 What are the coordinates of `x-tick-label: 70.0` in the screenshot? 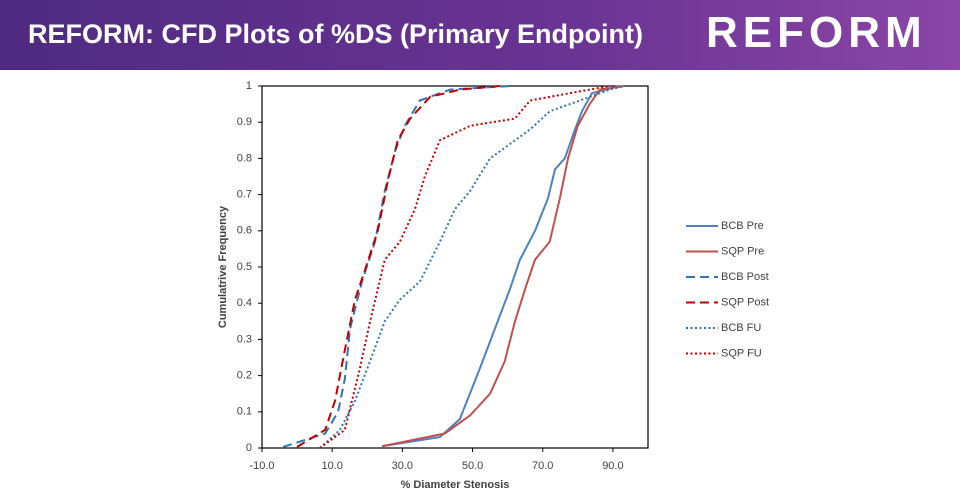 It's located at (542, 466).